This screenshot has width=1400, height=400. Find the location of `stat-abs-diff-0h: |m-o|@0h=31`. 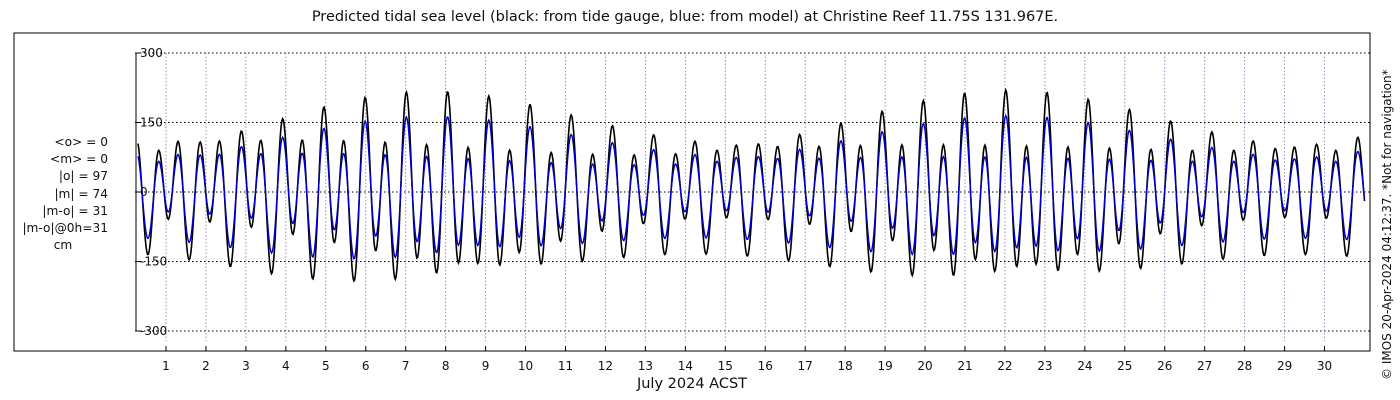

stat-abs-diff-0h: |m-o|@0h=31 is located at coordinates (65, 228).